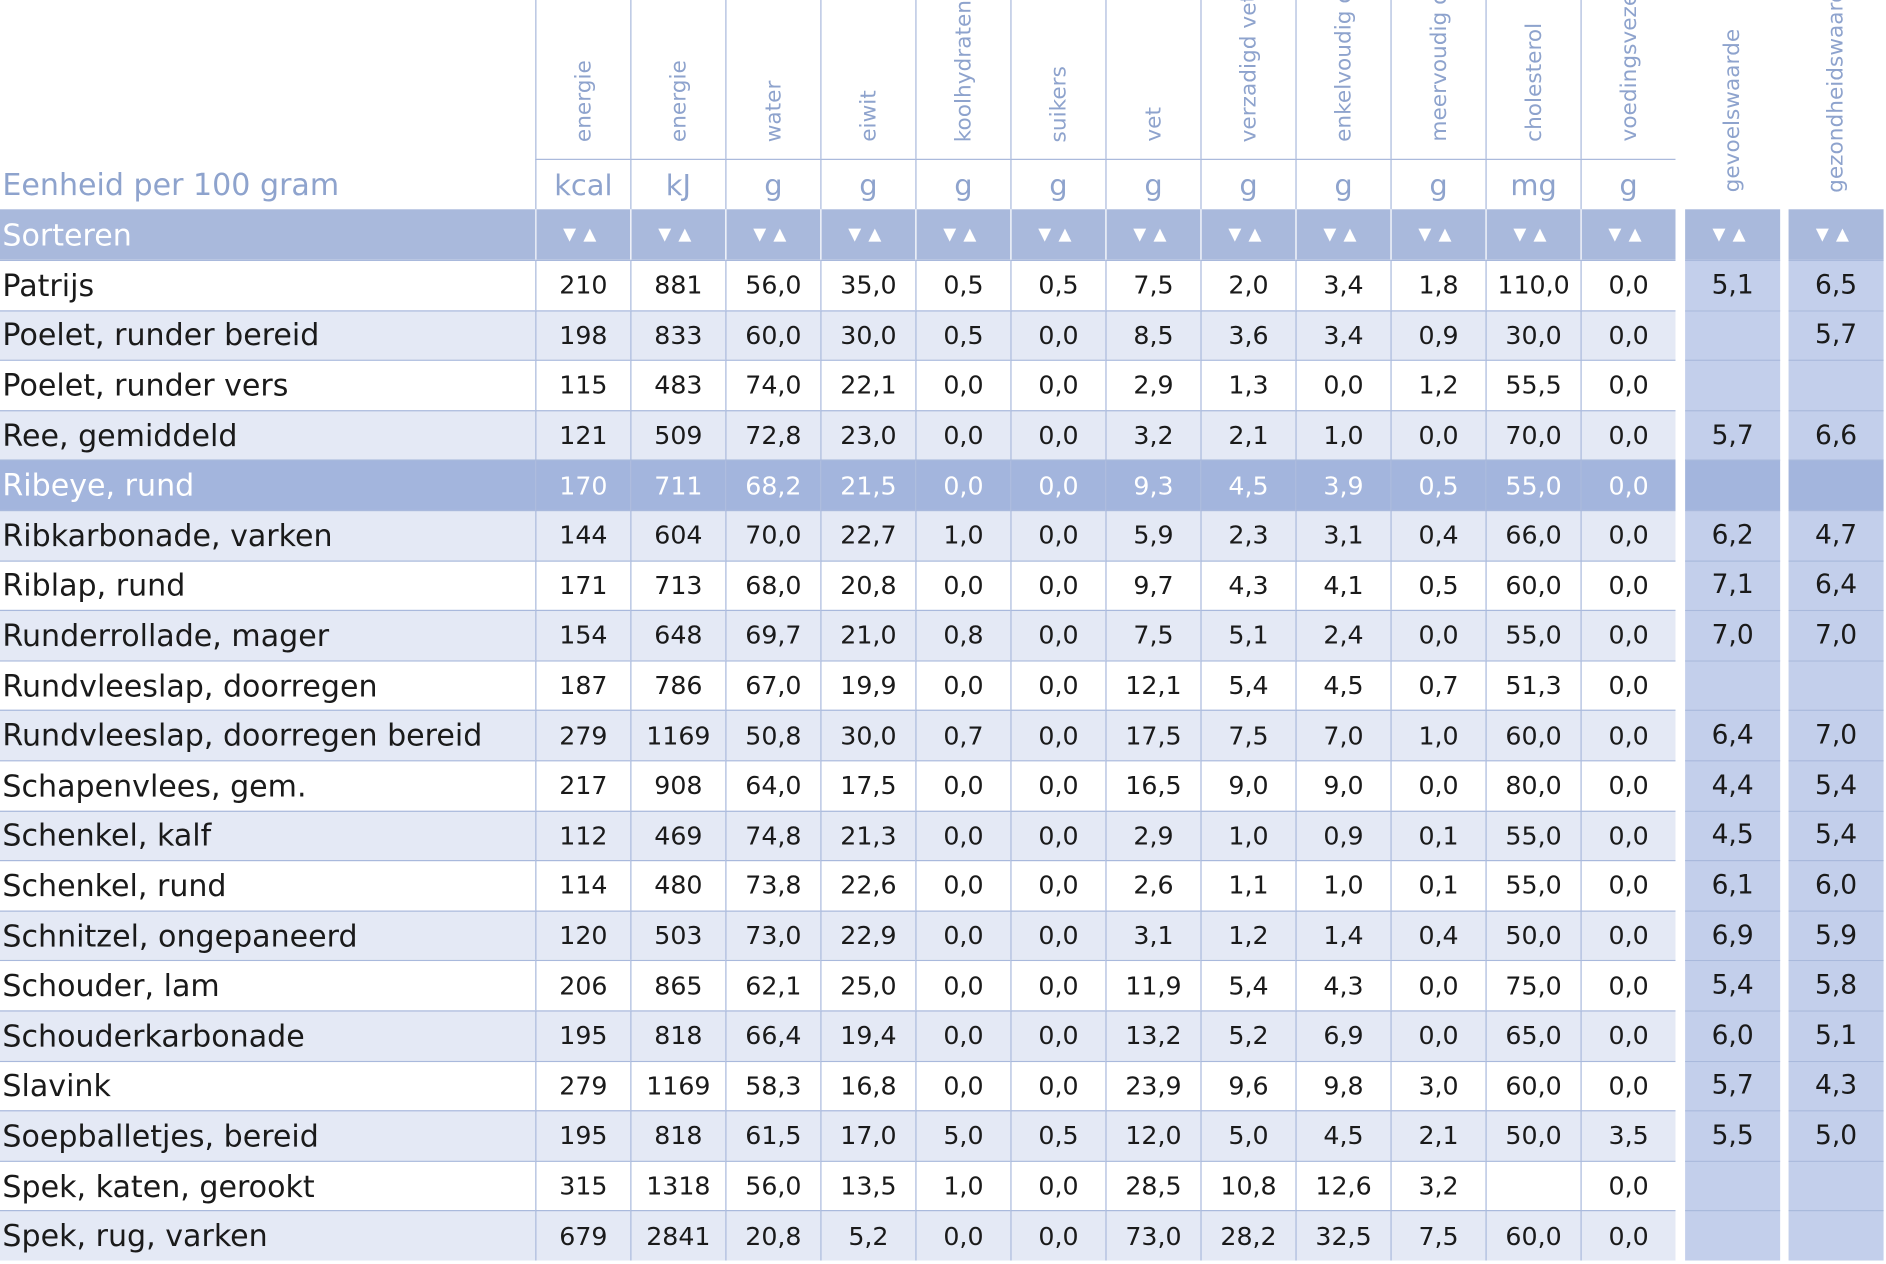  I want to click on cell: 2,3, so click(1248, 535).